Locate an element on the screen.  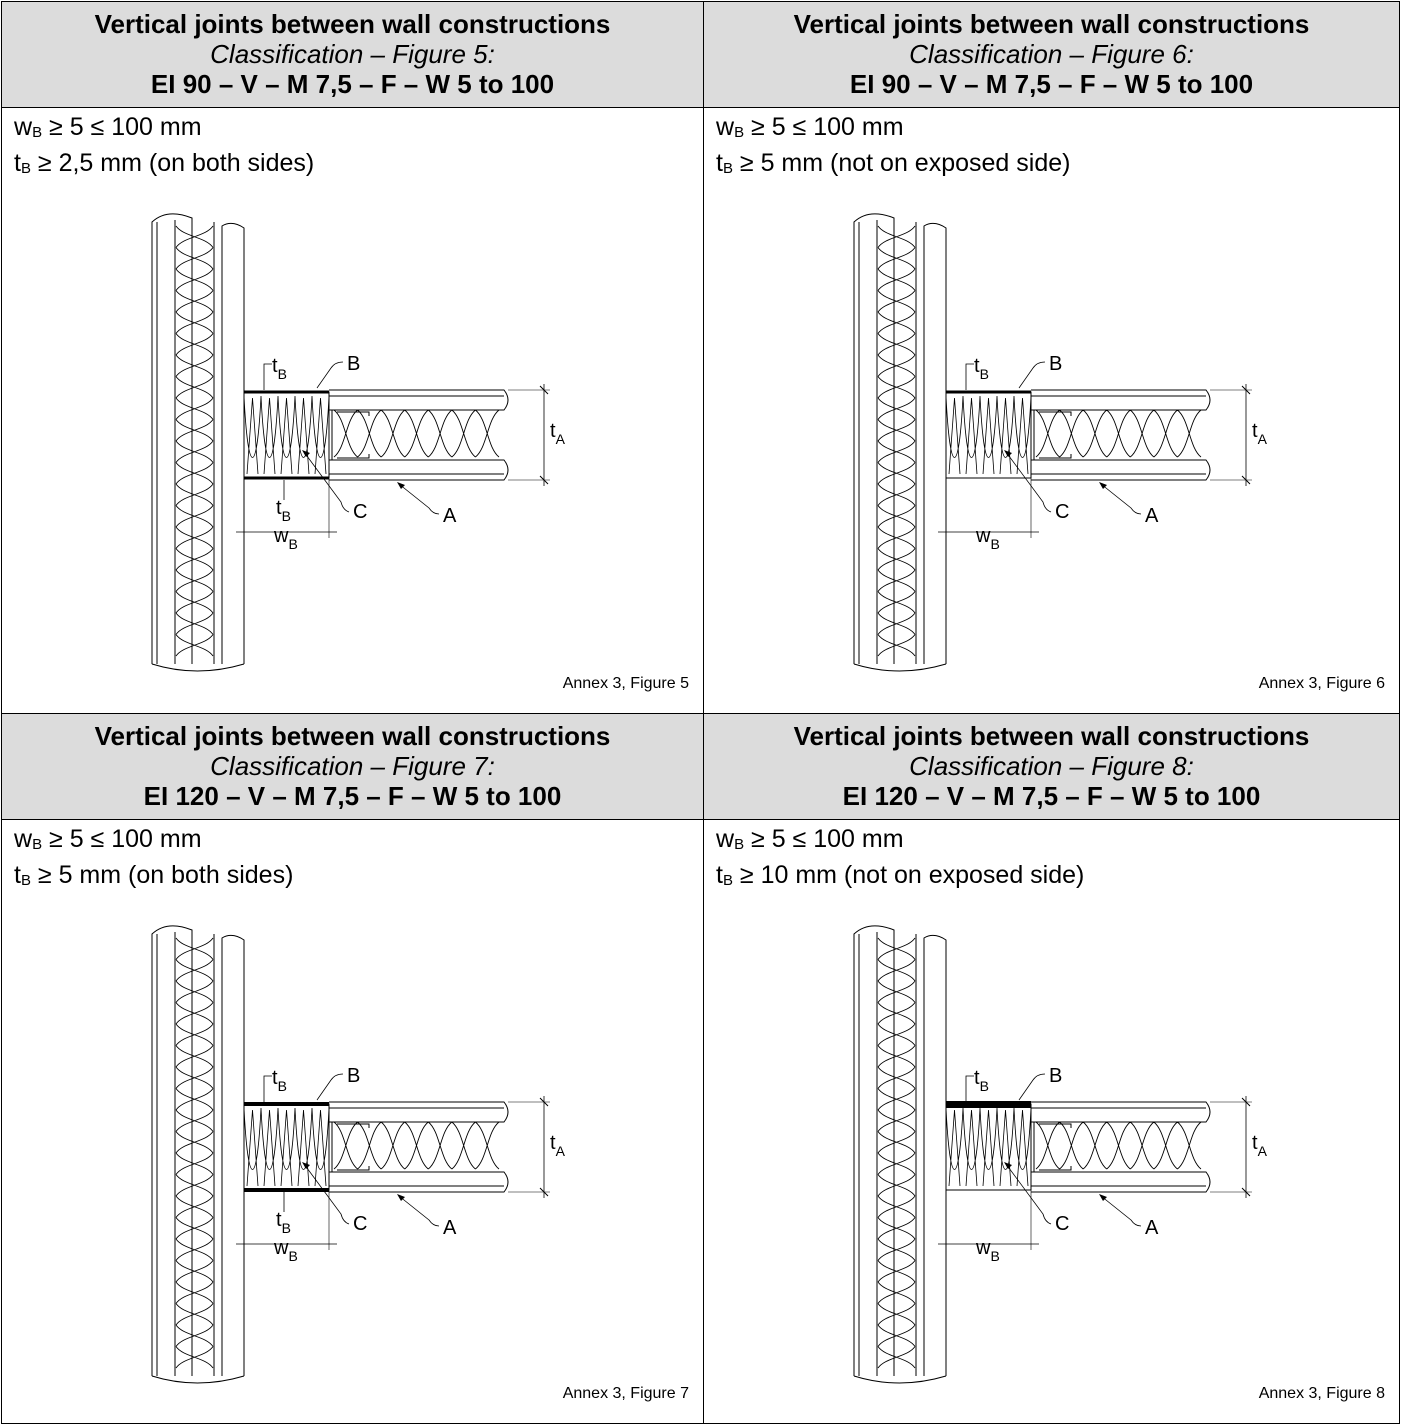
sealant-band-top is located at coordinates (988, 1104).